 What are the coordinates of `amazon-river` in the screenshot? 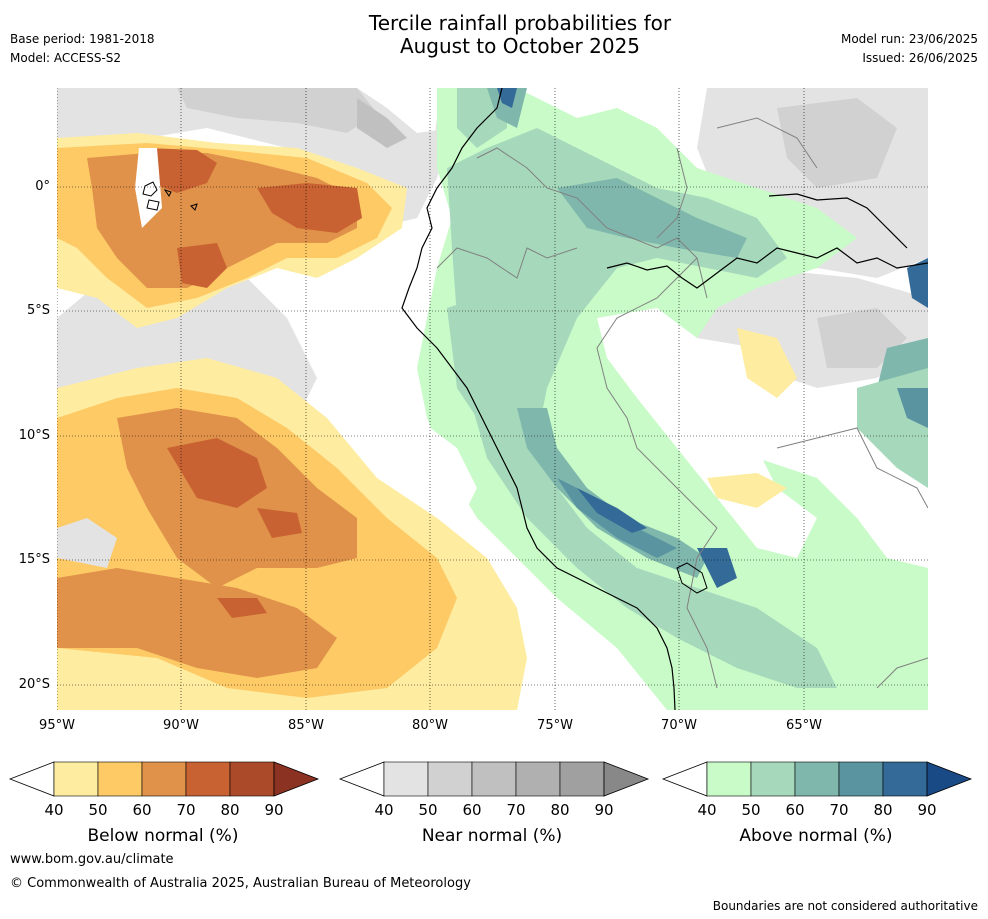 It's located at (767, 268).